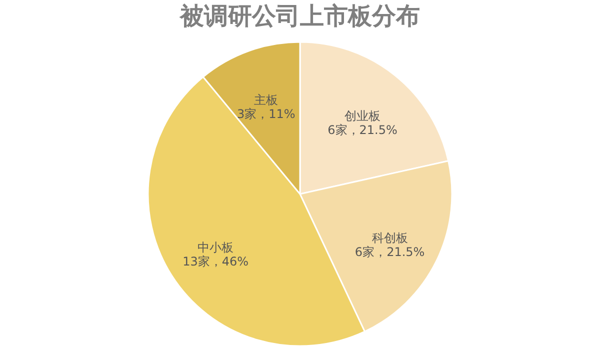 This screenshot has width=600, height=360. What do you see at coordinates (362, 115) in the screenshot?
I see `slice-label: 创业板` at bounding box center [362, 115].